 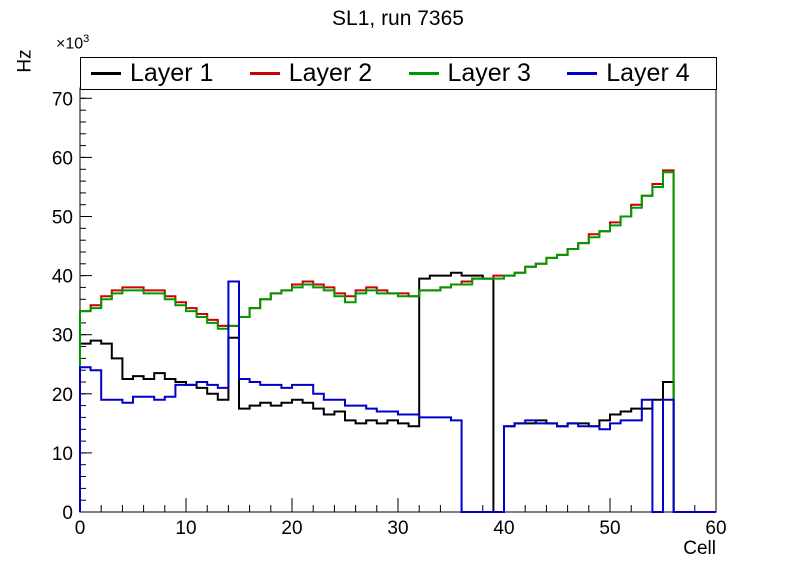 I want to click on multiplier-exponent: 3, so click(x=86, y=39).